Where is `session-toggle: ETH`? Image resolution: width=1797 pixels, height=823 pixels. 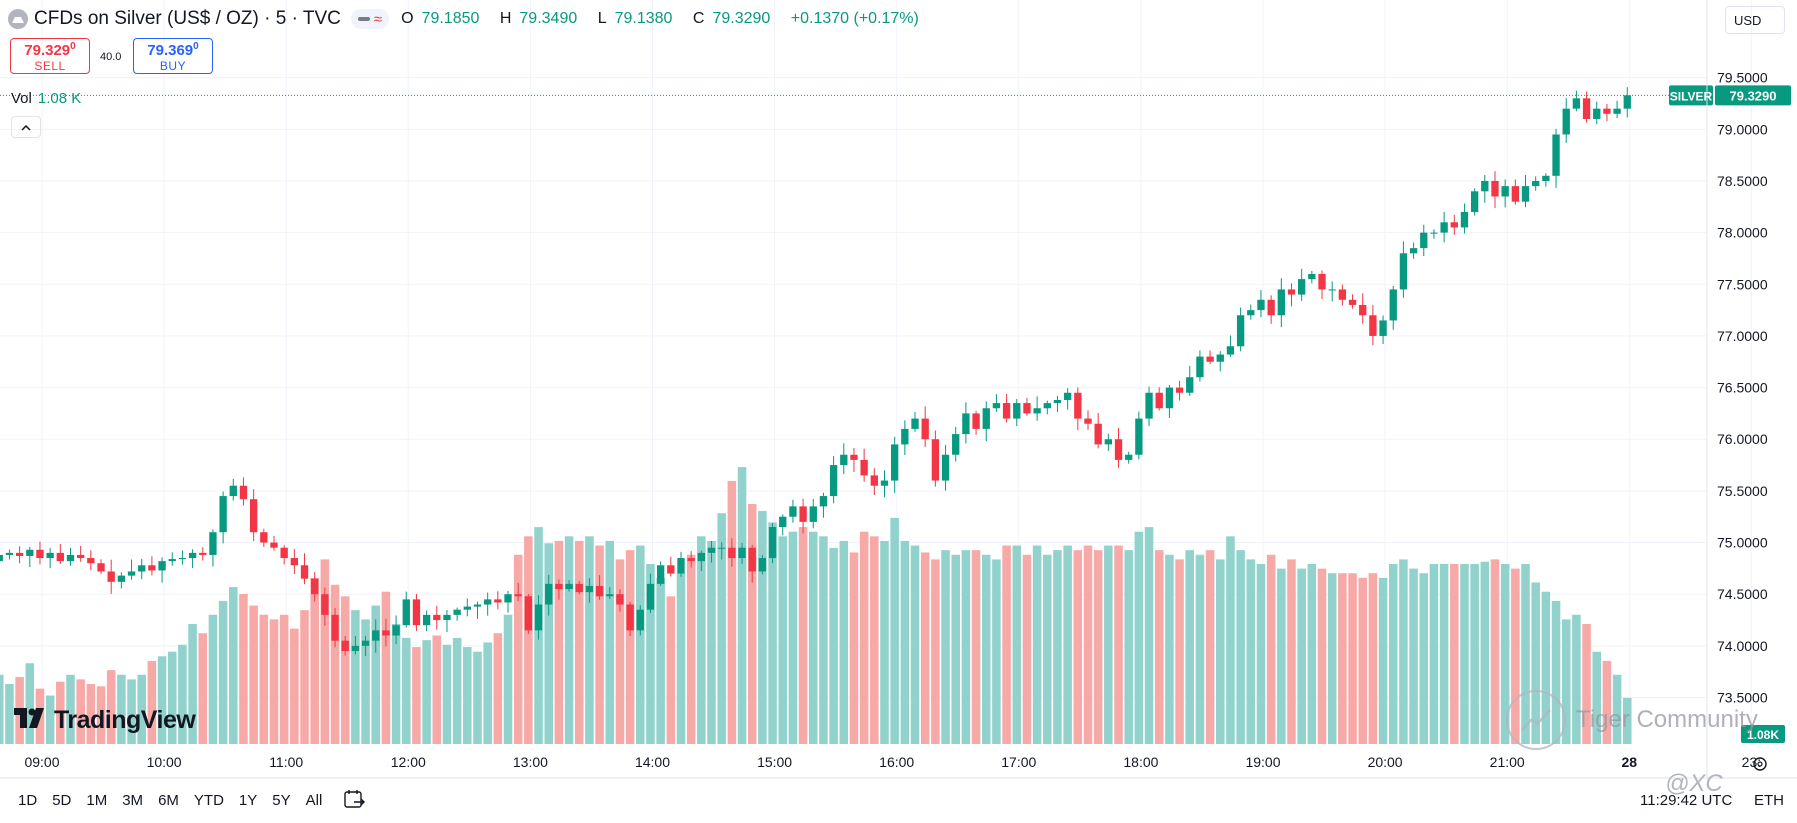
session-toggle: ETH is located at coordinates (1769, 800).